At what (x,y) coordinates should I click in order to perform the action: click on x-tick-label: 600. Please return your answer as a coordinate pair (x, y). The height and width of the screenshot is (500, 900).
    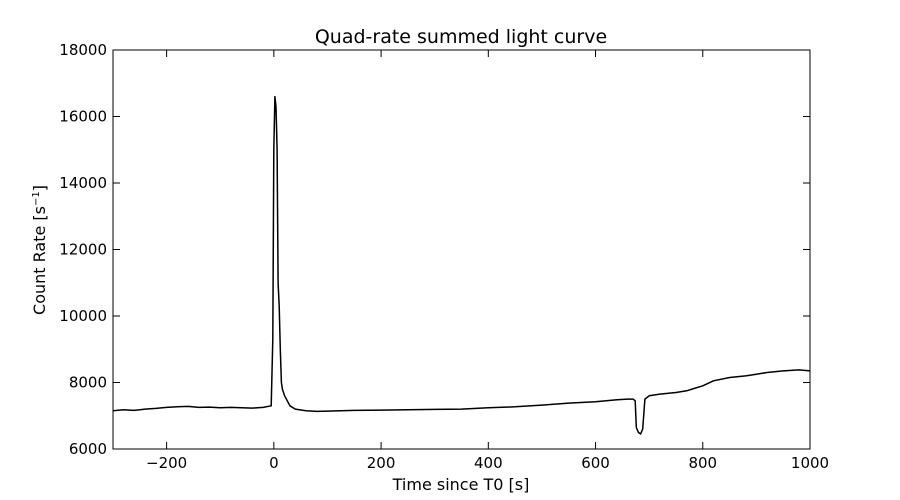
    Looking at the image, I should click on (595, 463).